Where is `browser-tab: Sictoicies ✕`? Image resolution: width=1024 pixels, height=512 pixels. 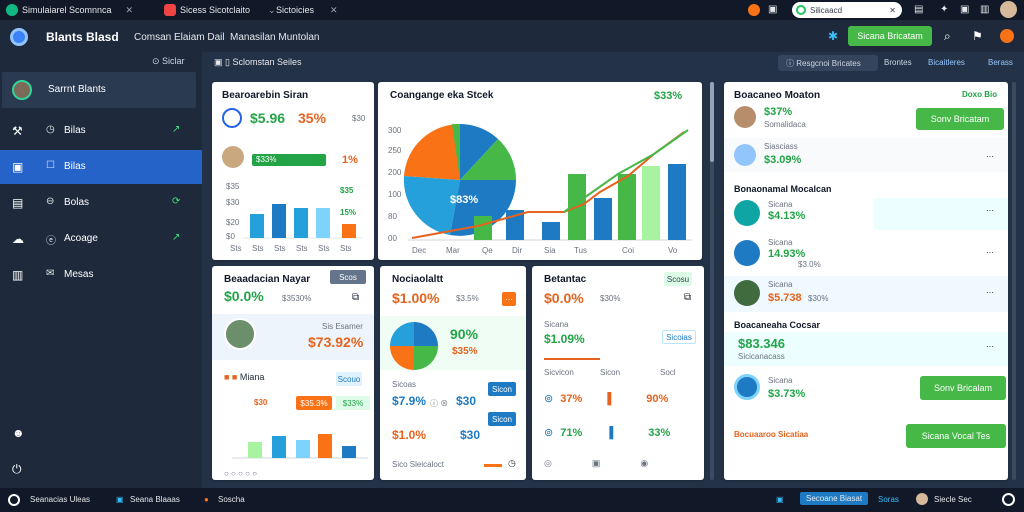 browser-tab: Sictoicies ✕ is located at coordinates (307, 10).